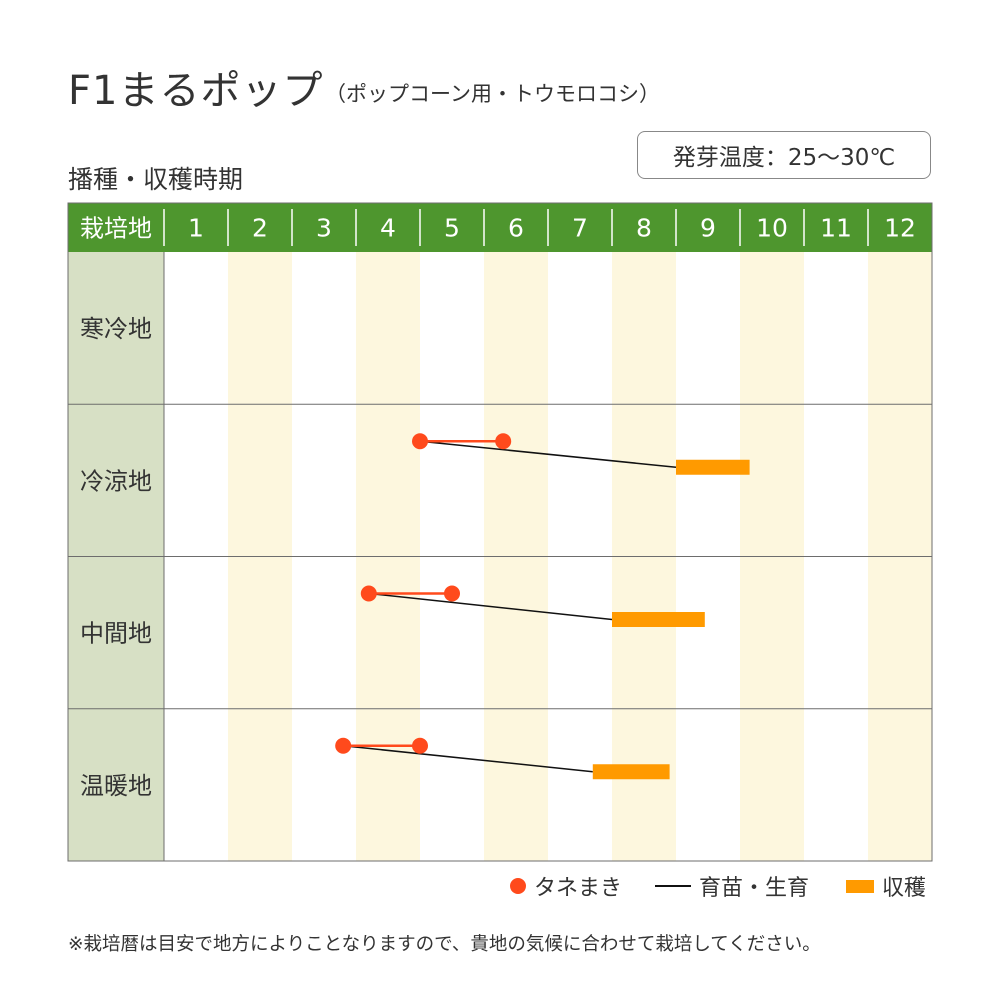 The image size is (1000, 1000). I want to click on corner-label: 栽培地, so click(116, 229).